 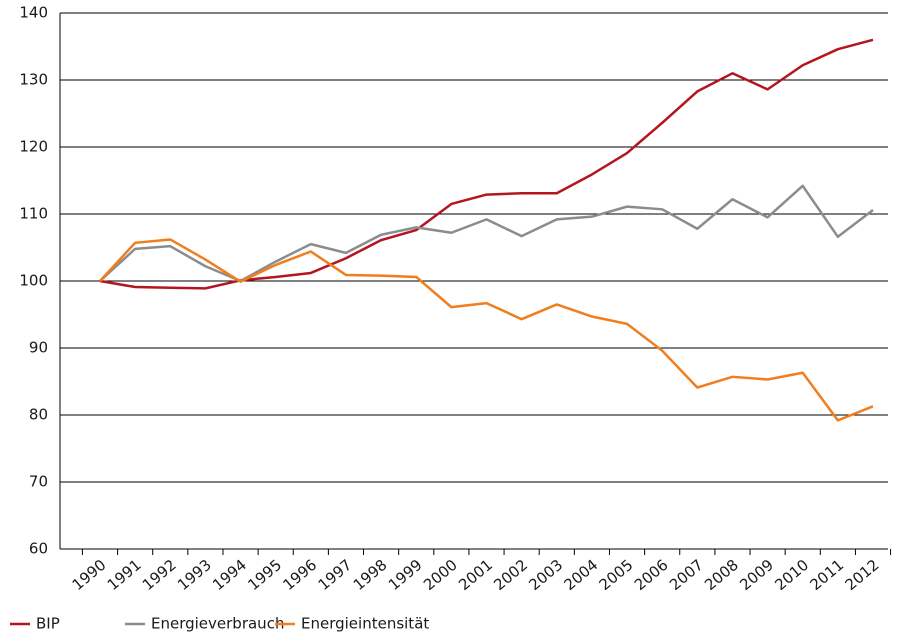 I want to click on x-tick-label: 2009, so click(x=756, y=575).